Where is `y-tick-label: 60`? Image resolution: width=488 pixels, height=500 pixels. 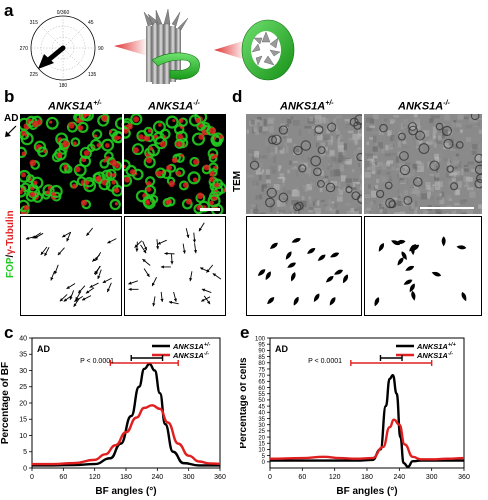
y-tick-label: 60 is located at coordinates (261, 389).